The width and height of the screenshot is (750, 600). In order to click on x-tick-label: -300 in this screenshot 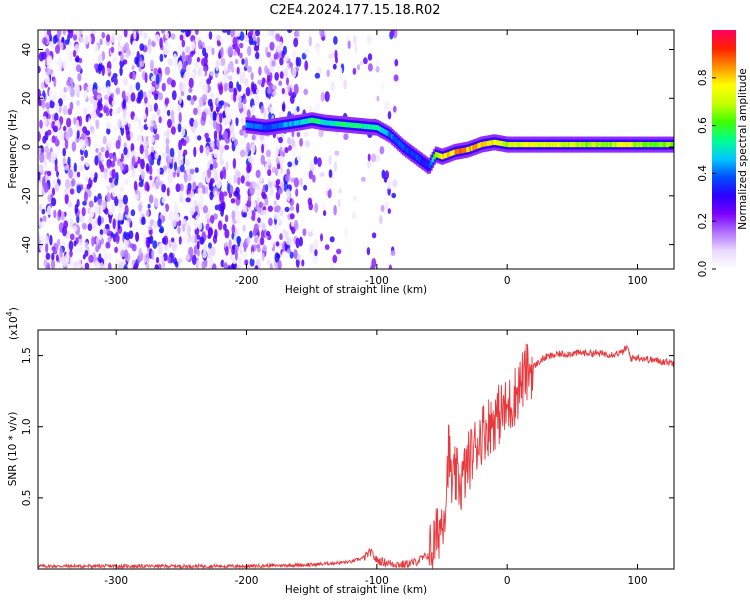, I will do `click(116, 581)`.